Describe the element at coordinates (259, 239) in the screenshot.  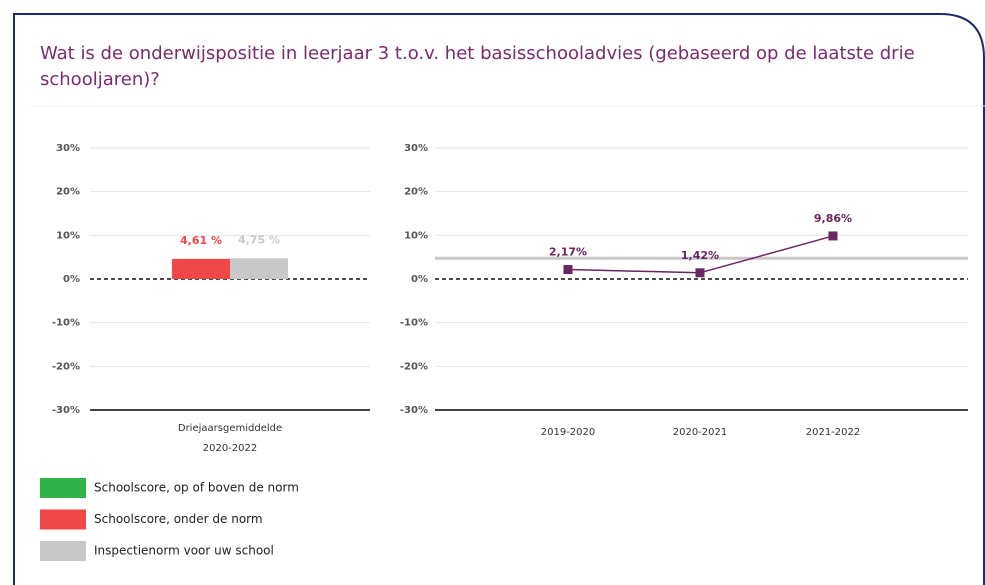
I see `value-label: 4,75 %` at that location.